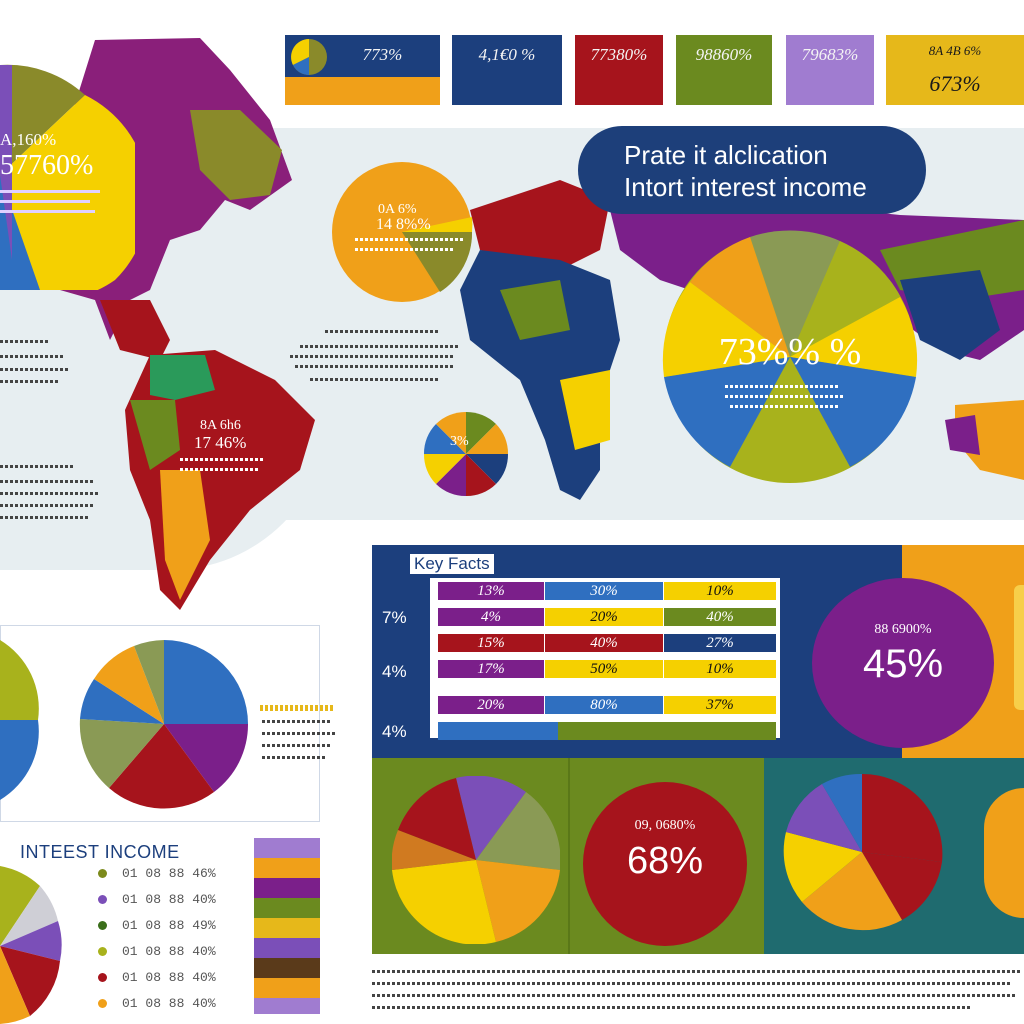 The height and width of the screenshot is (1024, 1024). Describe the element at coordinates (665, 825) in the screenshot. I see `red-circle-small: 09, 0680%` at that location.